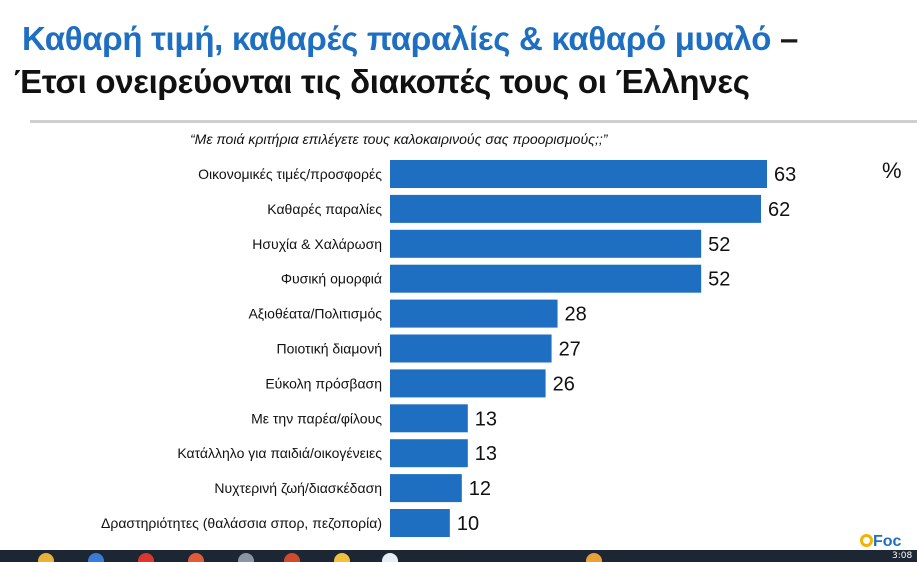 The image size is (917, 562). Describe the element at coordinates (315, 314) in the screenshot. I see `category-label: Αξιοθέατα/Πολιτισμός` at that location.